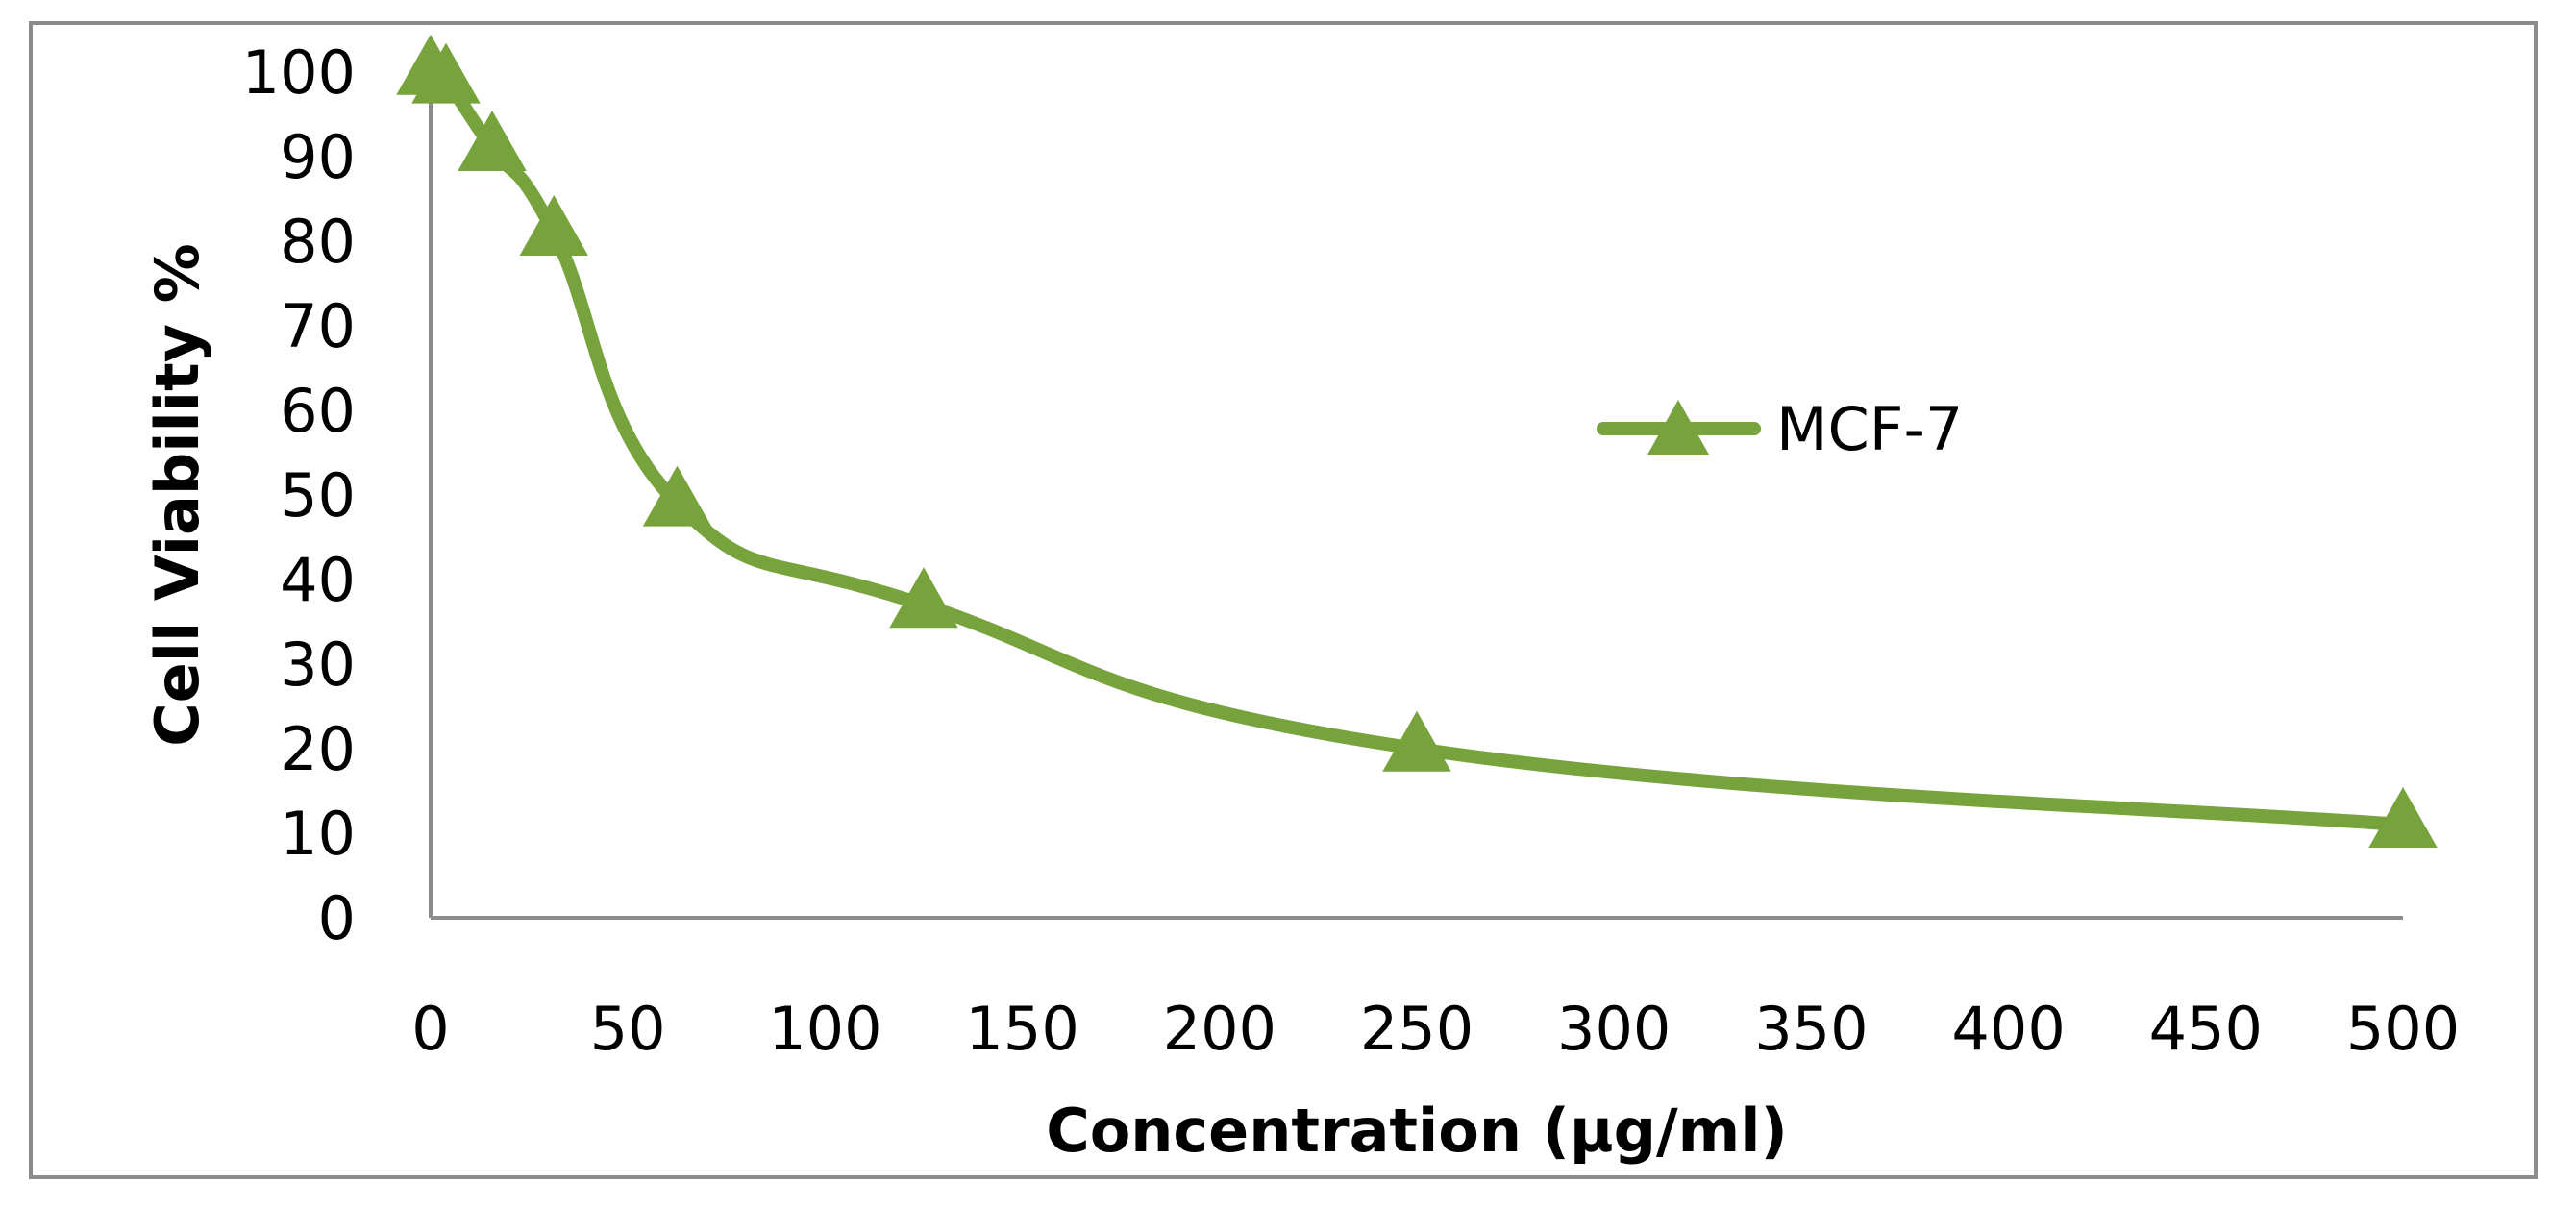  I want to click on y-tick-labels: 0 10 20 30 40 50 60 70 80 90 100, so click(299, 495).